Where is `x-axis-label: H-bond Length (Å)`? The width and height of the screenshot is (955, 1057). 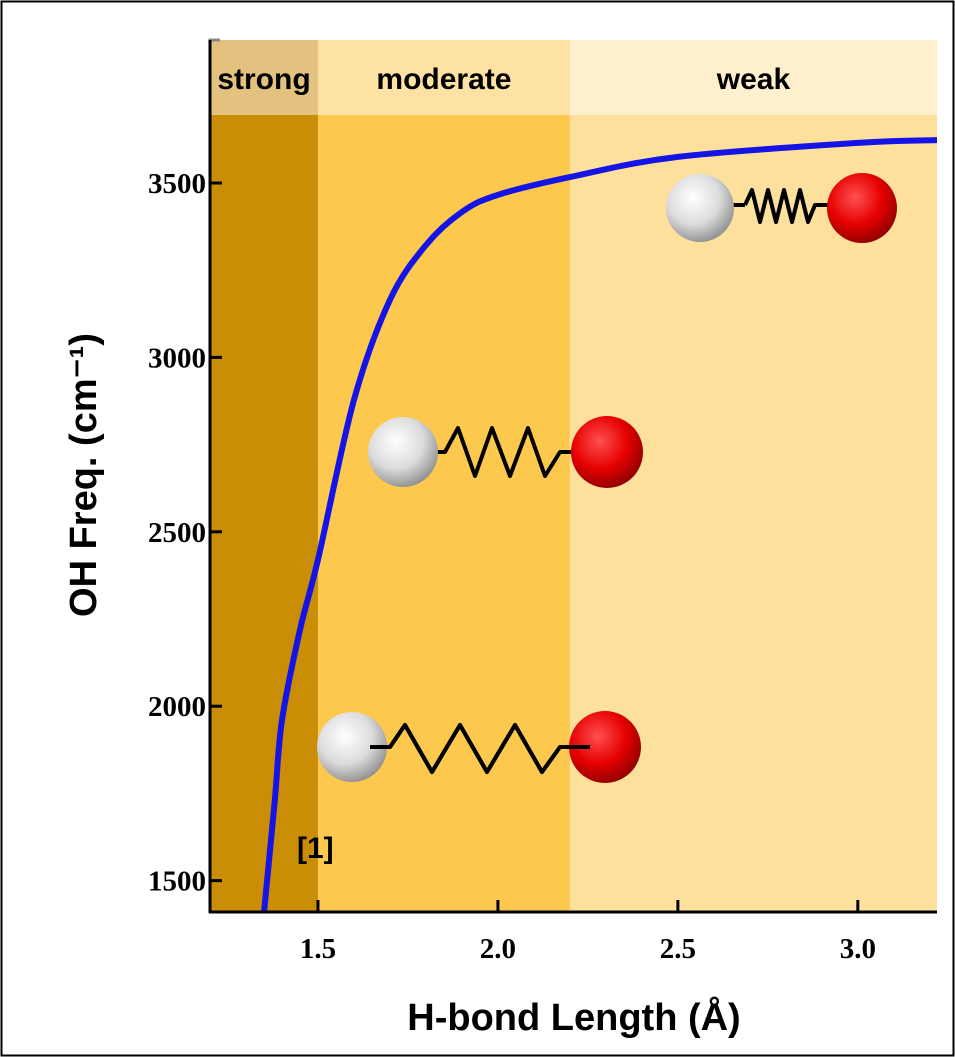
x-axis-label: H-bond Length (Å) is located at coordinates (573, 1017).